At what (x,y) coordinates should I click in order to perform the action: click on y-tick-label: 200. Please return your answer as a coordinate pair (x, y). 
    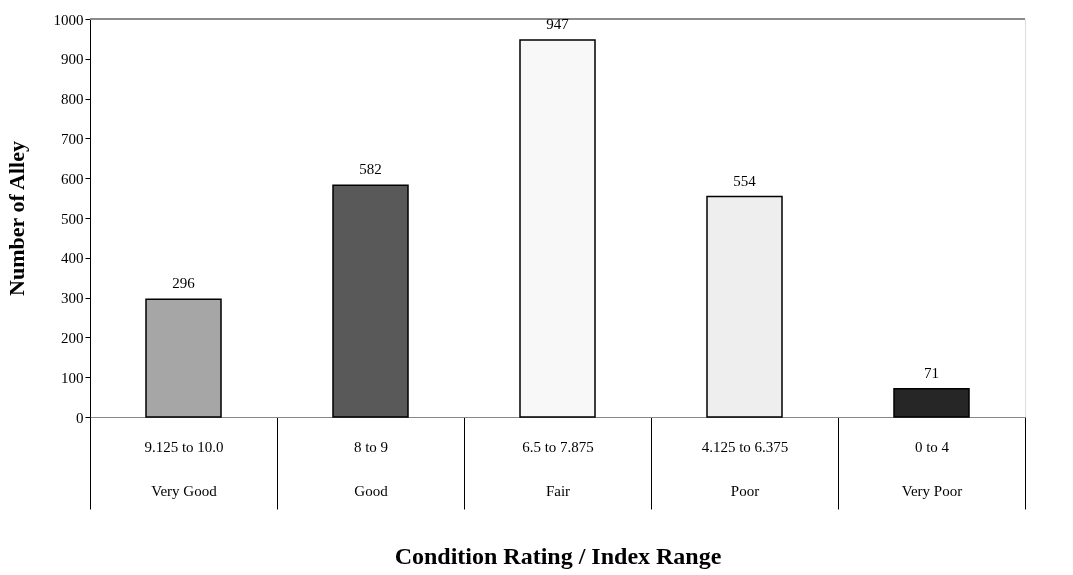
    Looking at the image, I should click on (72, 337).